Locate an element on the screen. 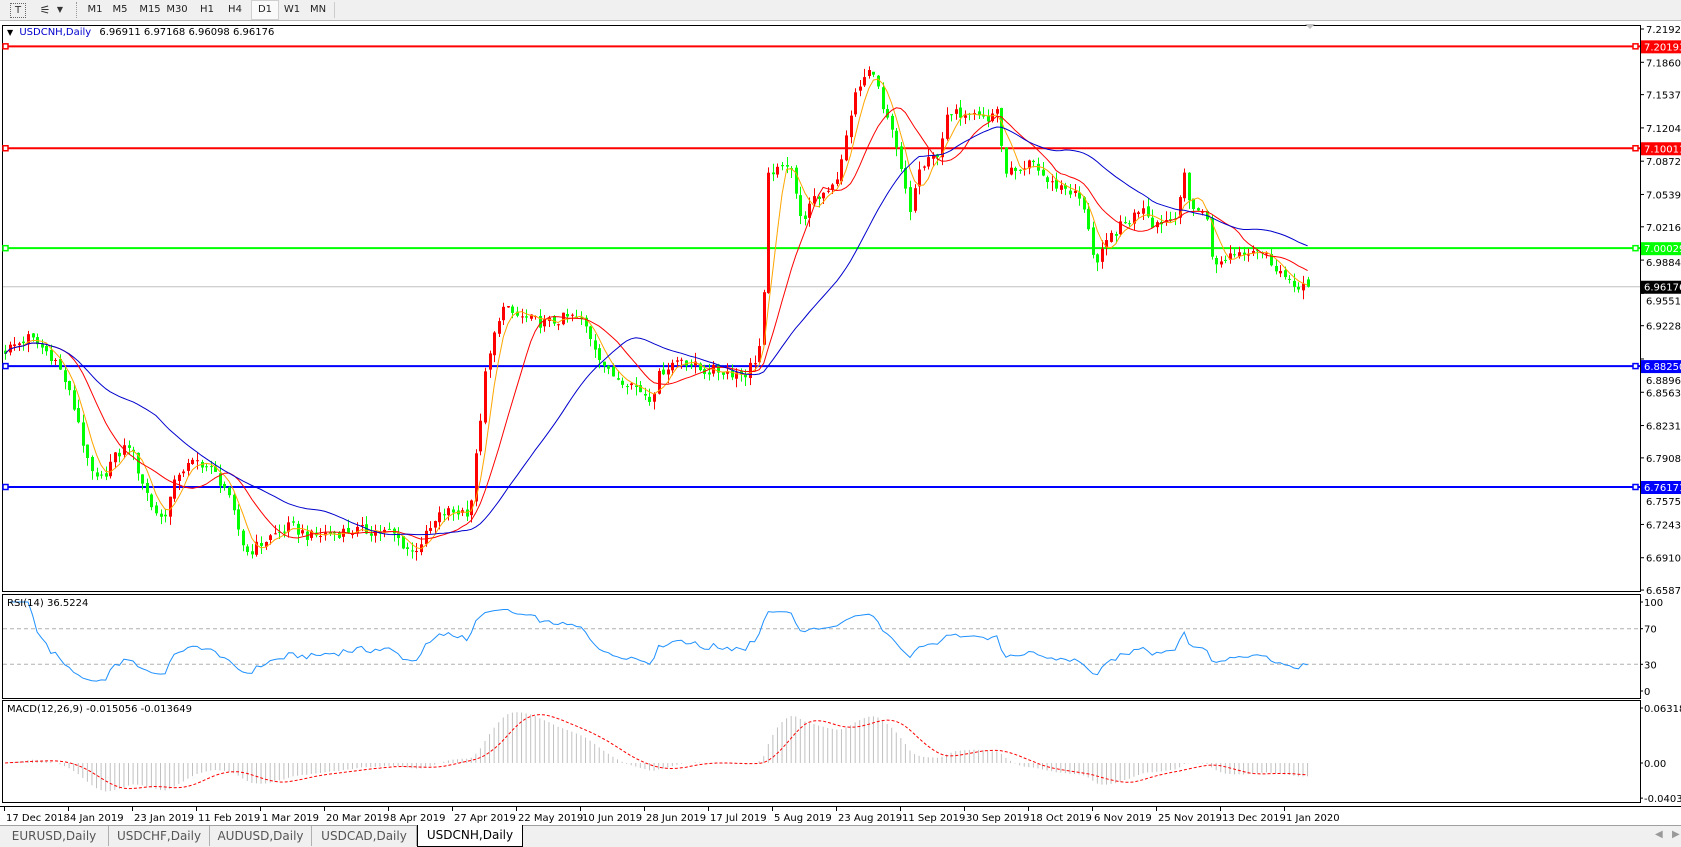 The height and width of the screenshot is (847, 1681). rsi-tick-label: 30 is located at coordinates (1650, 665).